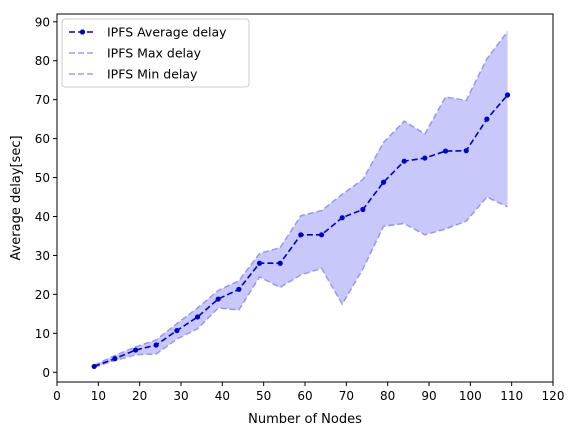 The width and height of the screenshot is (576, 440). What do you see at coordinates (470, 396) in the screenshot?
I see `x-tick-label: 100` at bounding box center [470, 396].